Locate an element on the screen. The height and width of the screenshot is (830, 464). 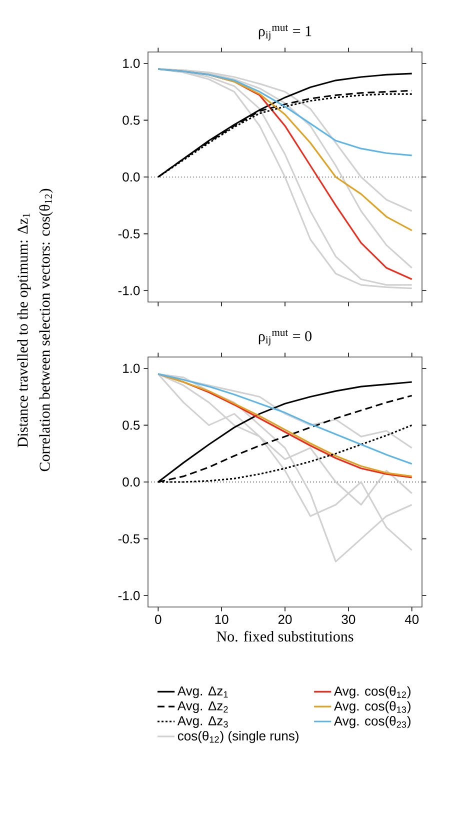
legend-label: Avg. cos(θ$_{12}$) is located at coordinates (372, 692).